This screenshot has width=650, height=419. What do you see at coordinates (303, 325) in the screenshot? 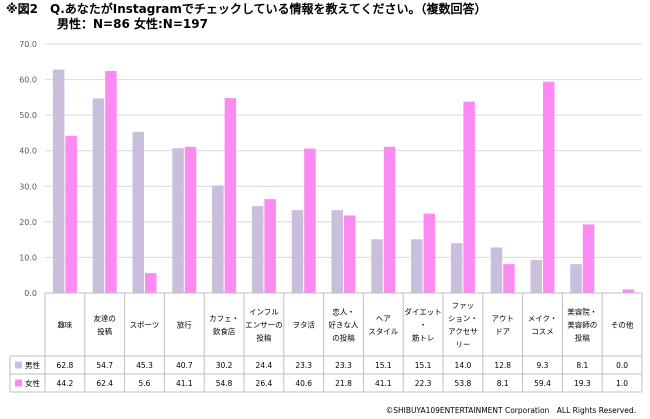
I see `category-label: ヲタ活` at bounding box center [303, 325].